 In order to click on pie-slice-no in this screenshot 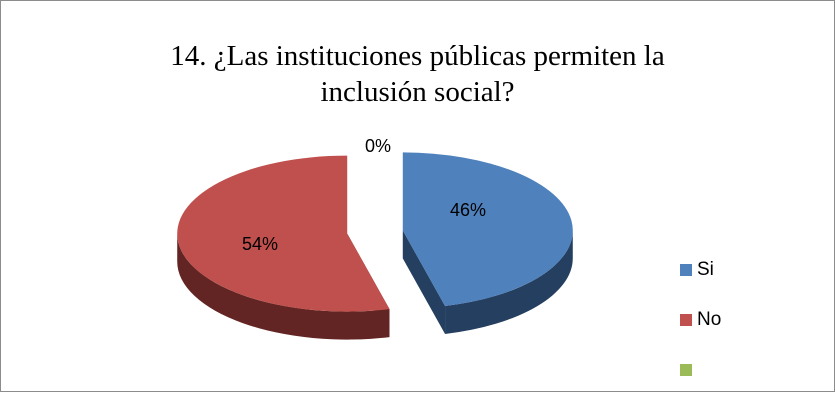, I will do `click(283, 233)`.